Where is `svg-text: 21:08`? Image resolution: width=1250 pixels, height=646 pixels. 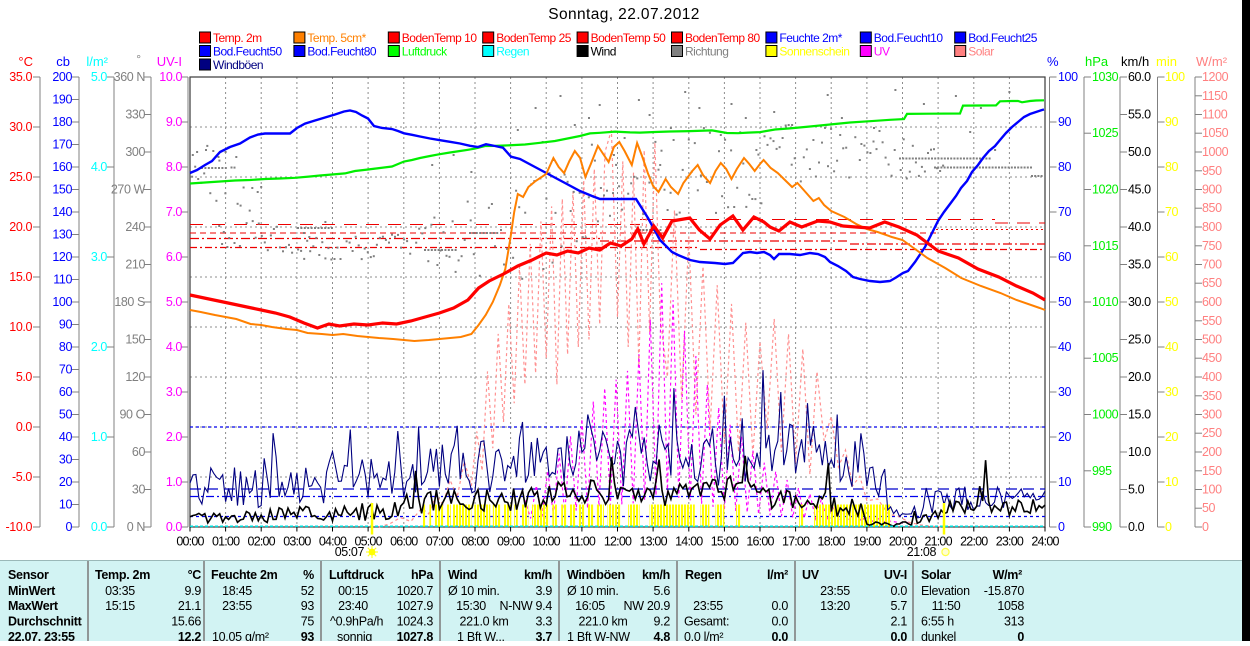 svg-text: 21:08 is located at coordinates (922, 552).